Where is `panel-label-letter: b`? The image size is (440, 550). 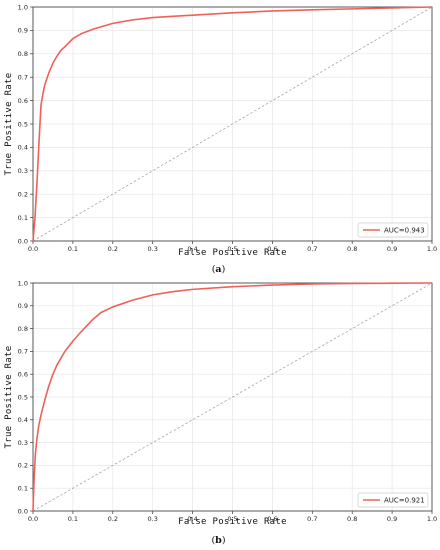 panel-label-letter: b is located at coordinates (218, 540).